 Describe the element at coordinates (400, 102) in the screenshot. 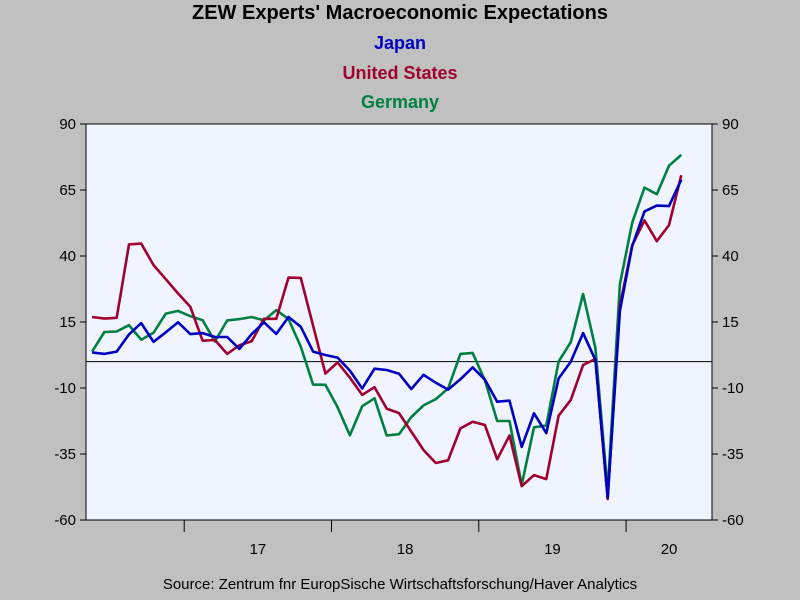

I see `subtitle-germany: Germany` at that location.